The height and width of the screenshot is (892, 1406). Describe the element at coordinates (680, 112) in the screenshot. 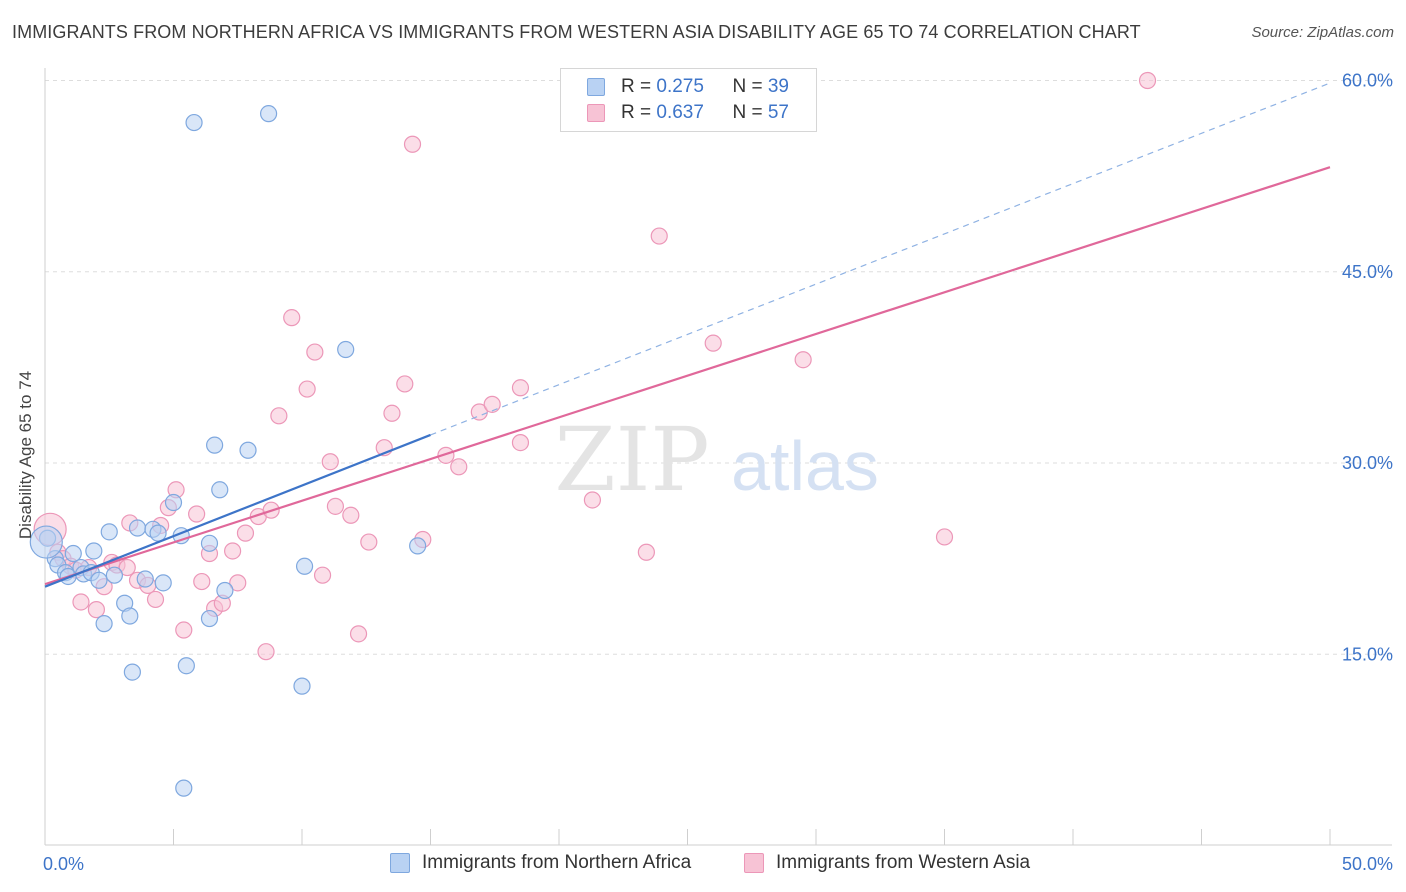

I see `r-value: 0.637` at that location.